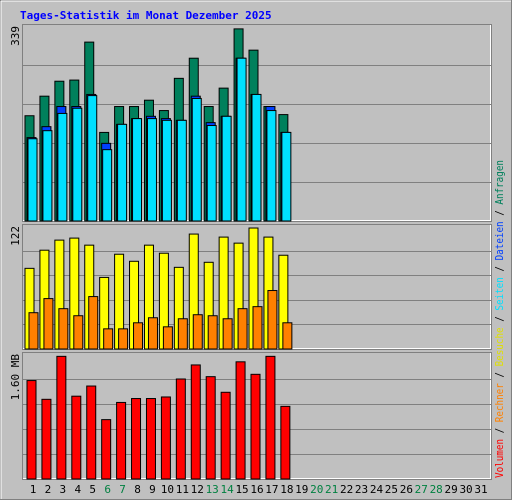 This screenshot has height=500, width=512. Describe the element at coordinates (15, 377) in the screenshot. I see `y-tick-label: 1.60 MB` at that location.